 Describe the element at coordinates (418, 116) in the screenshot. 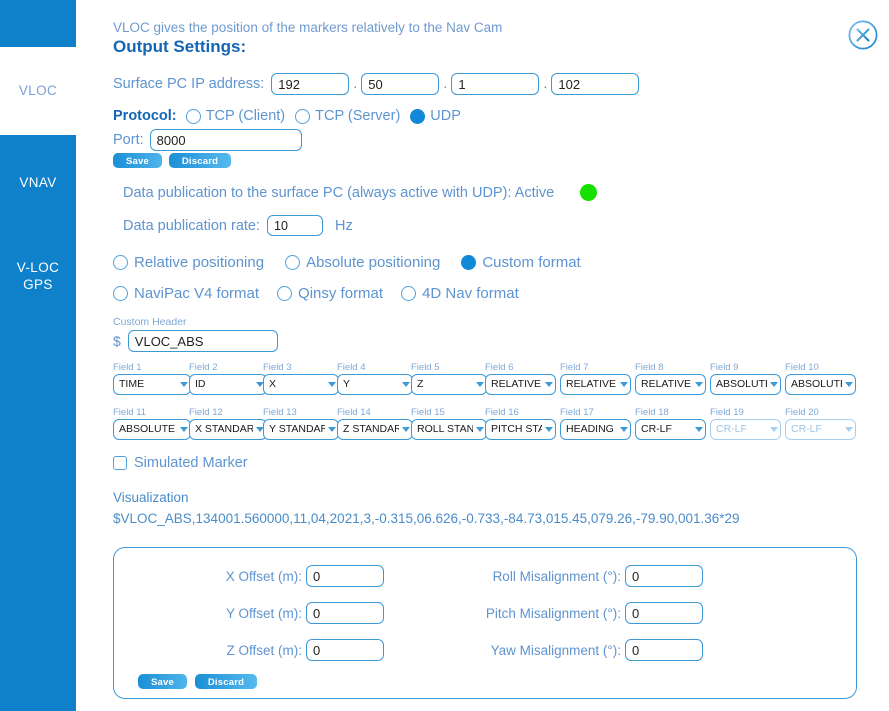

I see `radio-udp` at that location.